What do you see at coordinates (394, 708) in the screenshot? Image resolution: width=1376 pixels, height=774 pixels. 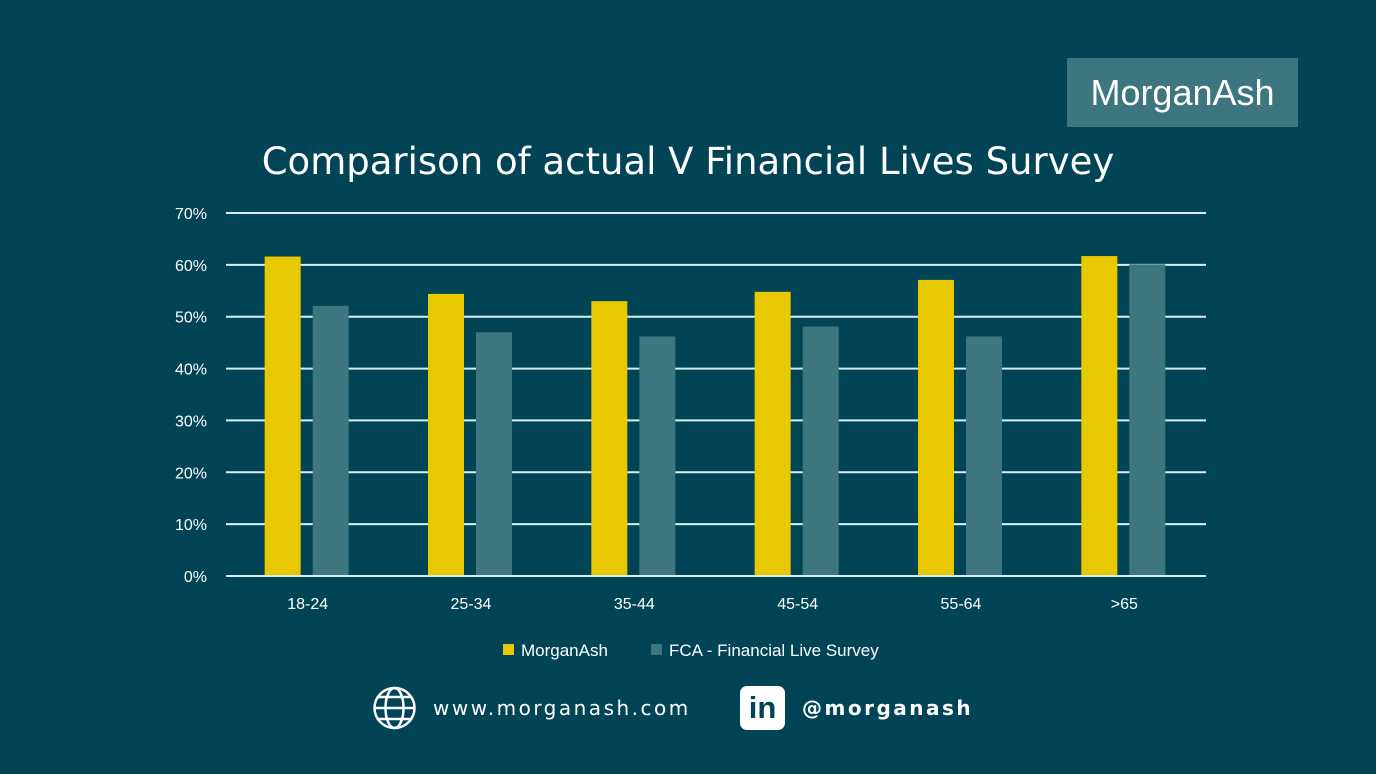 I see `globe-icon` at bounding box center [394, 708].